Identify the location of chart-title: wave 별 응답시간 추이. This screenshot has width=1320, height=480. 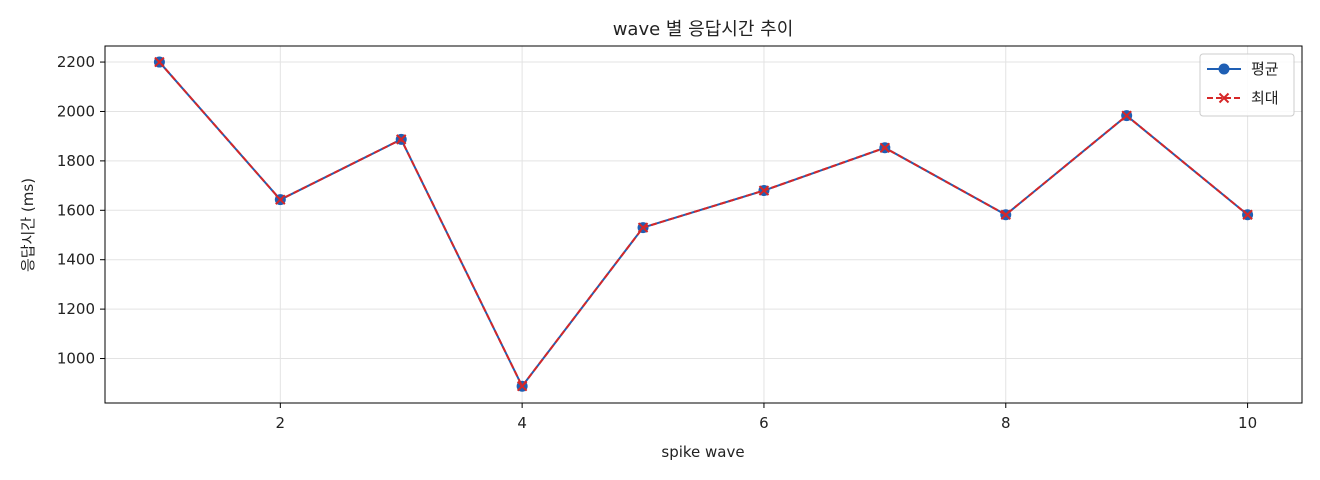
(703, 29).